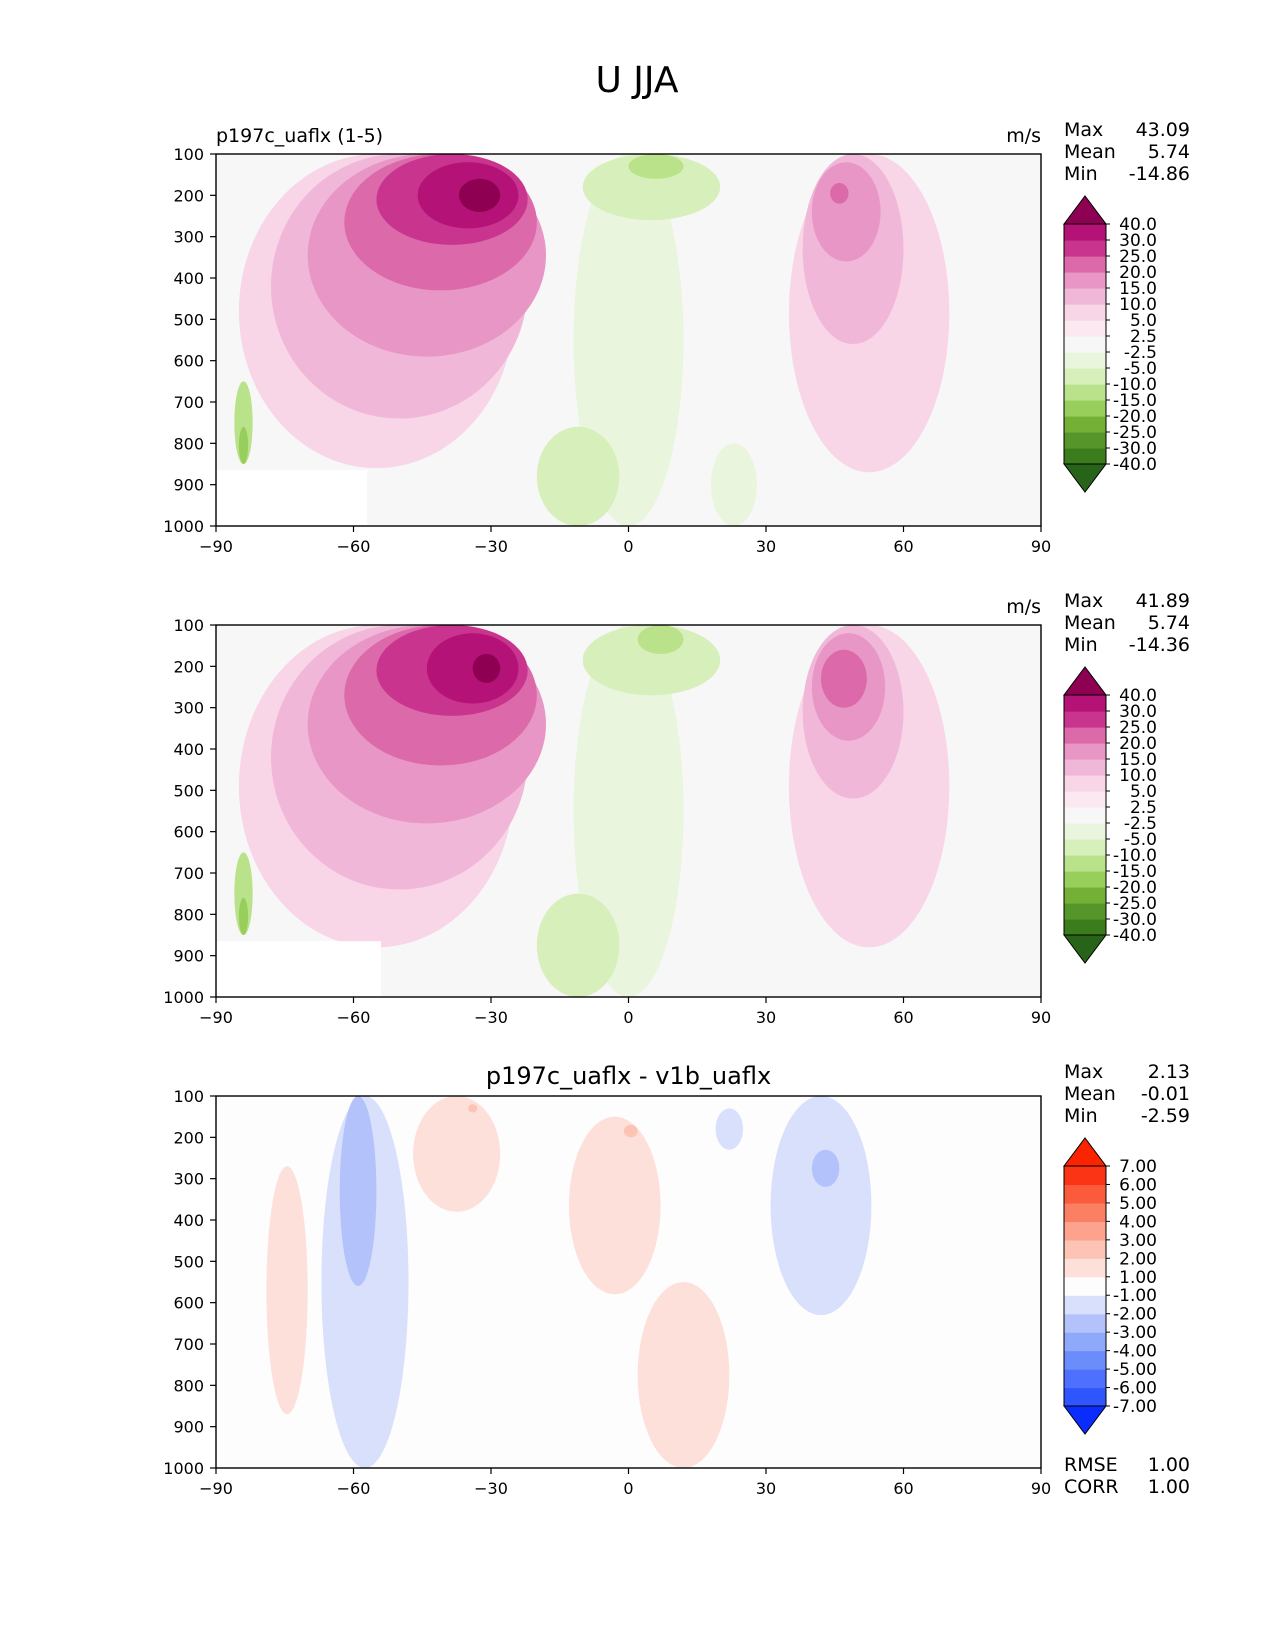  I want to click on colorbar-label: 25.0, so click(1138, 728).